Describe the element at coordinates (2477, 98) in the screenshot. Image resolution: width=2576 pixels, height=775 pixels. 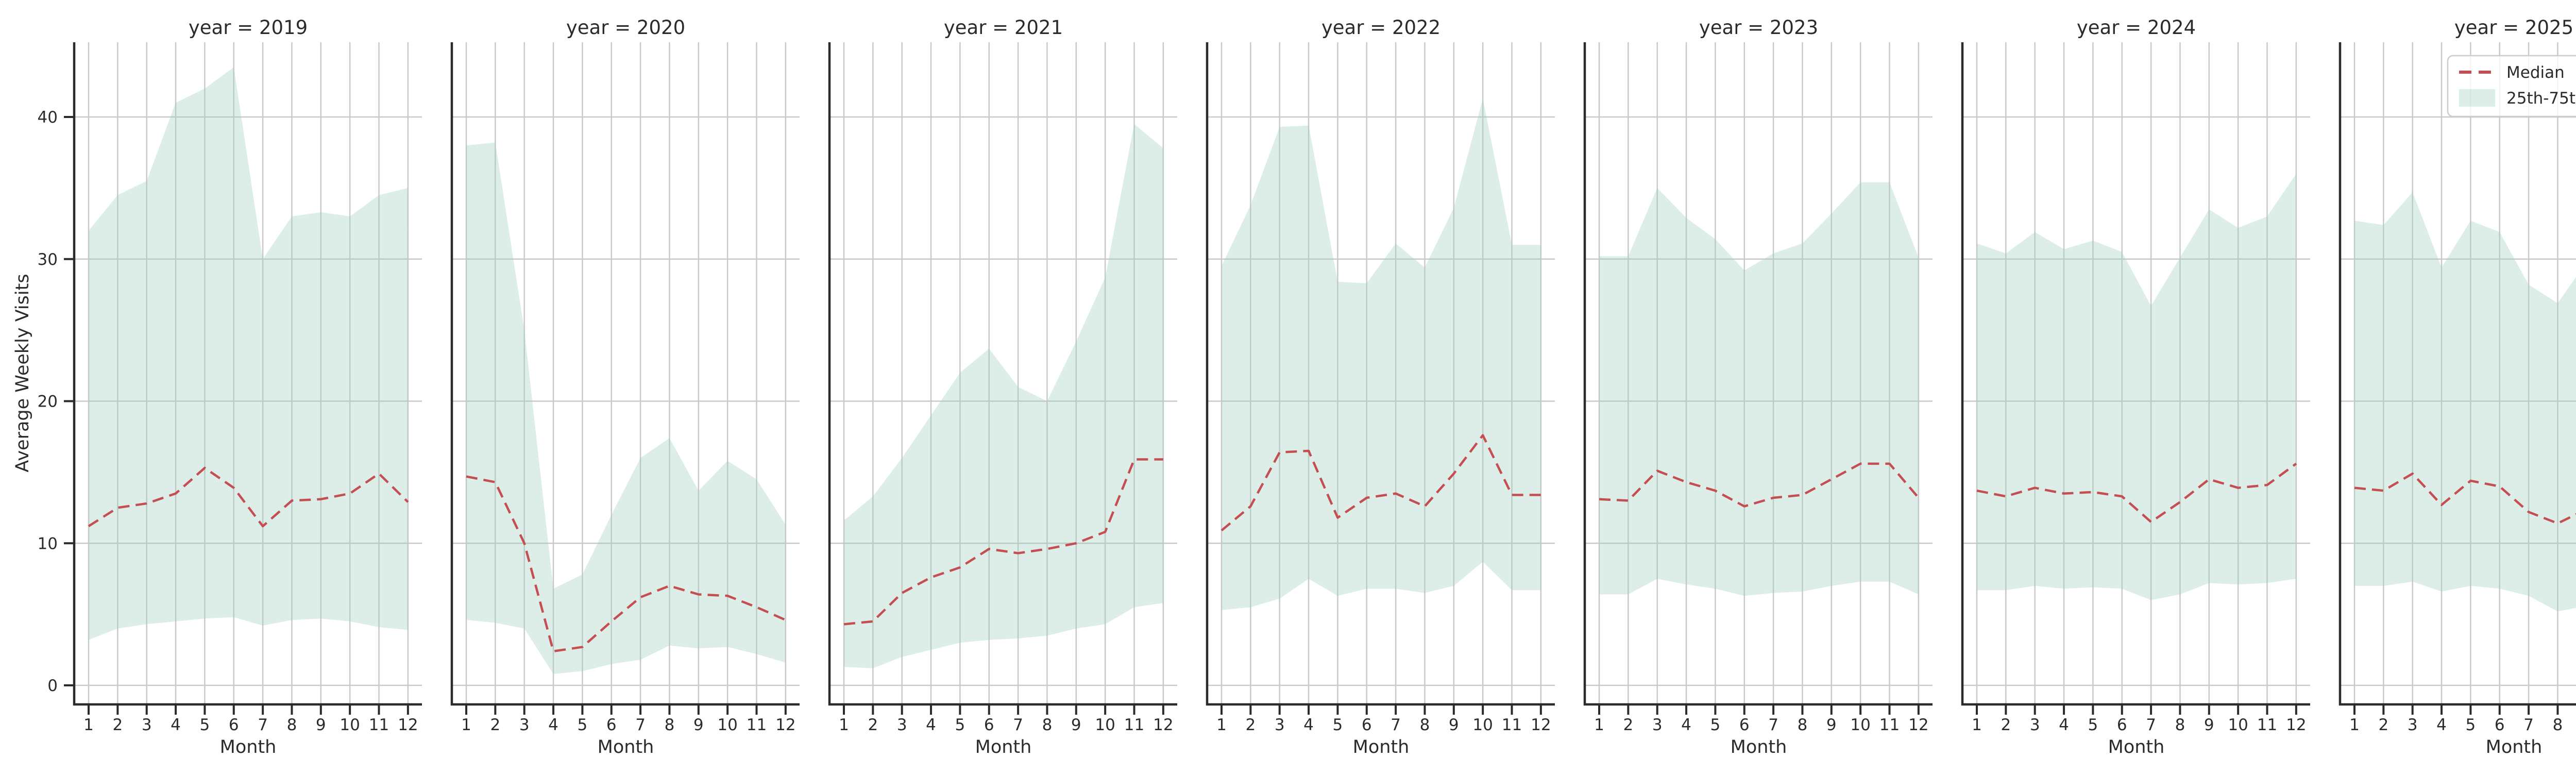
I see `legend-band-swatch` at that location.